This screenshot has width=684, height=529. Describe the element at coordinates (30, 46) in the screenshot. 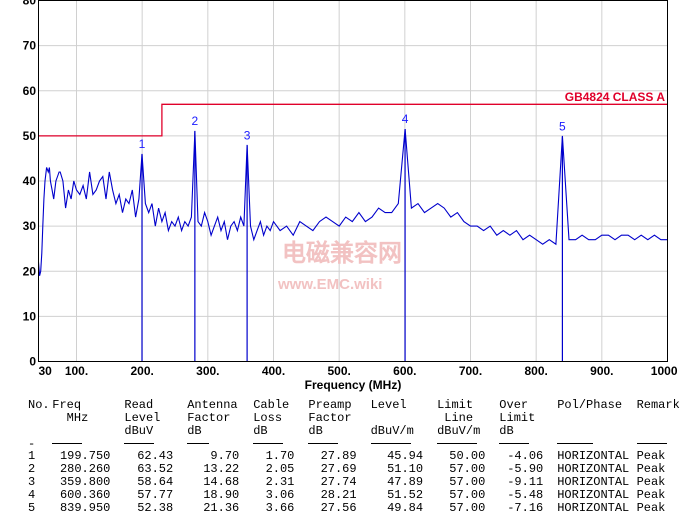

I see `y-tick-label: 70` at that location.